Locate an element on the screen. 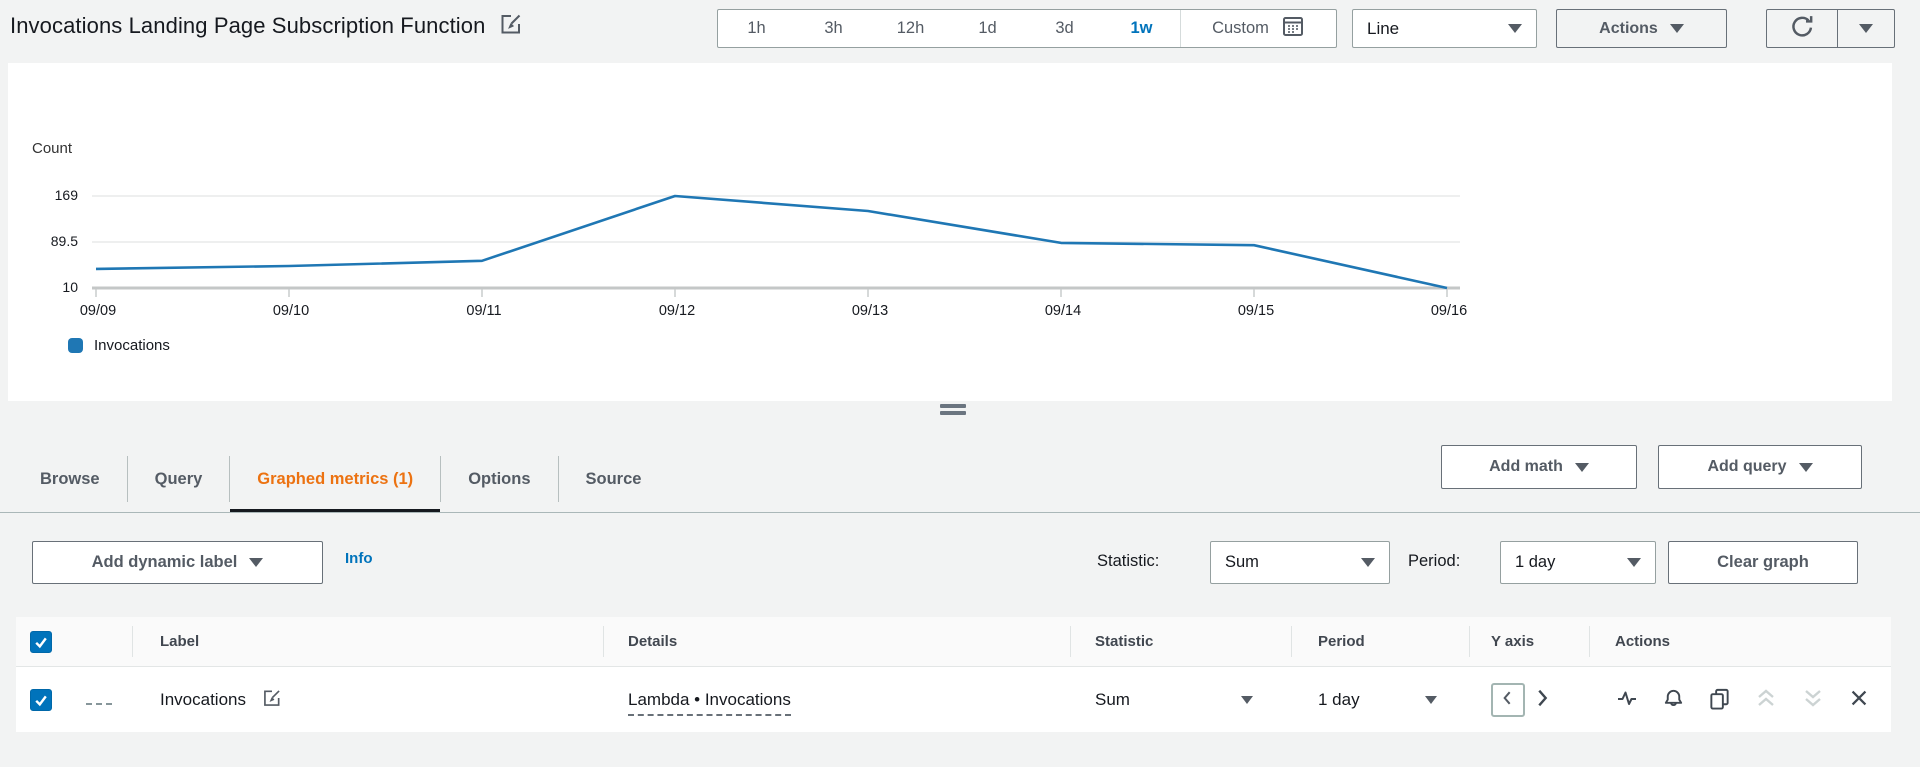  header-period: Period is located at coordinates (1380, 641).